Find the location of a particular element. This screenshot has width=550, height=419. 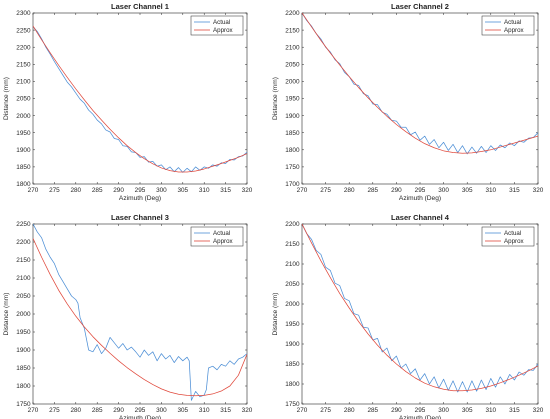

chart-title: Laser Channel 2 is located at coordinates (420, 6).